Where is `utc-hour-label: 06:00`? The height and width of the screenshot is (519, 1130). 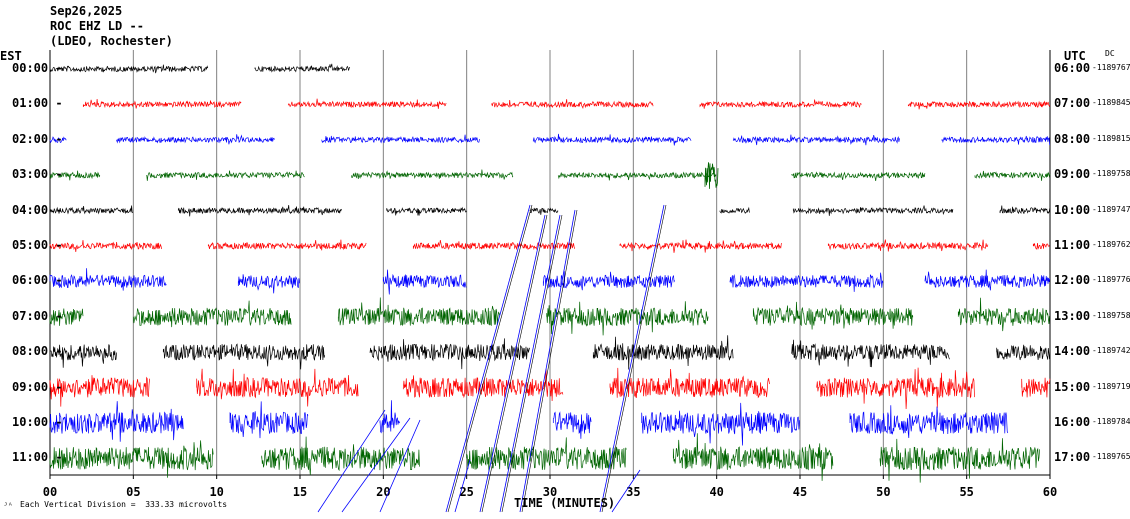 utc-hour-label: 06:00 is located at coordinates (1072, 68).